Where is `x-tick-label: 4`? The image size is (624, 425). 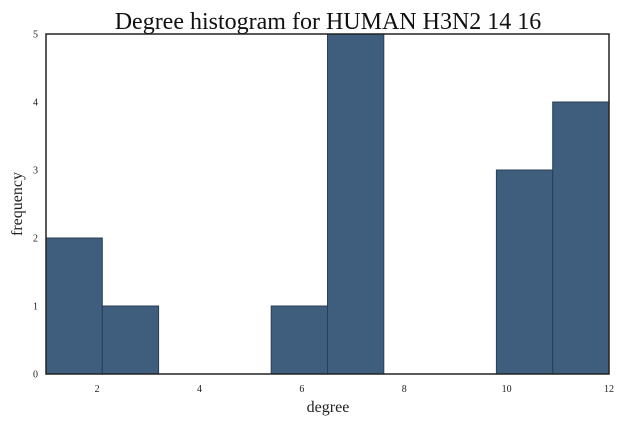 x-tick-label: 4 is located at coordinates (199, 389).